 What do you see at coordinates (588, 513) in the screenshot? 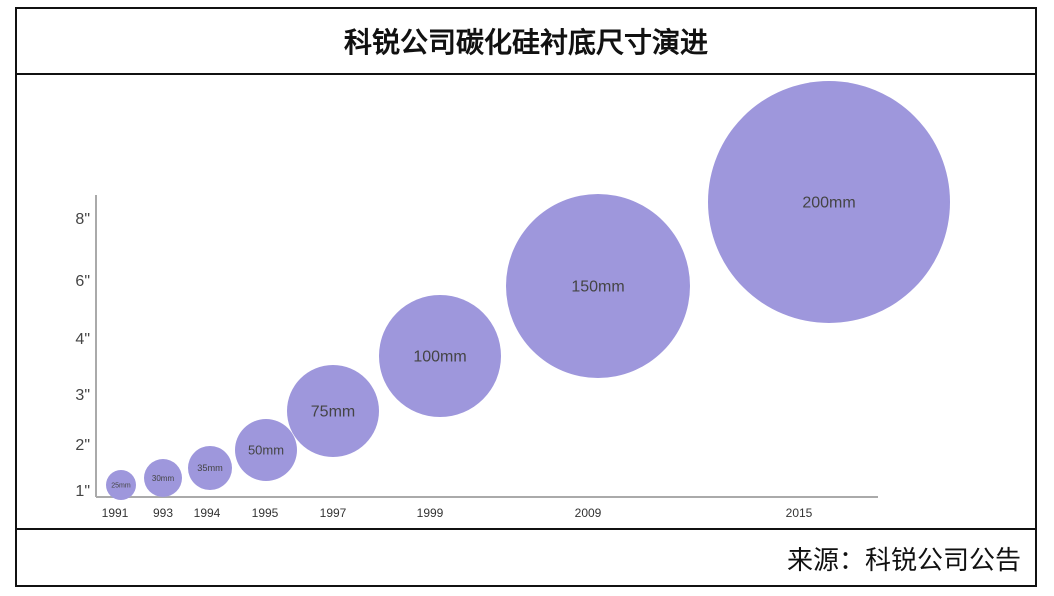
I see `x-tick-label: 2009` at bounding box center [588, 513].